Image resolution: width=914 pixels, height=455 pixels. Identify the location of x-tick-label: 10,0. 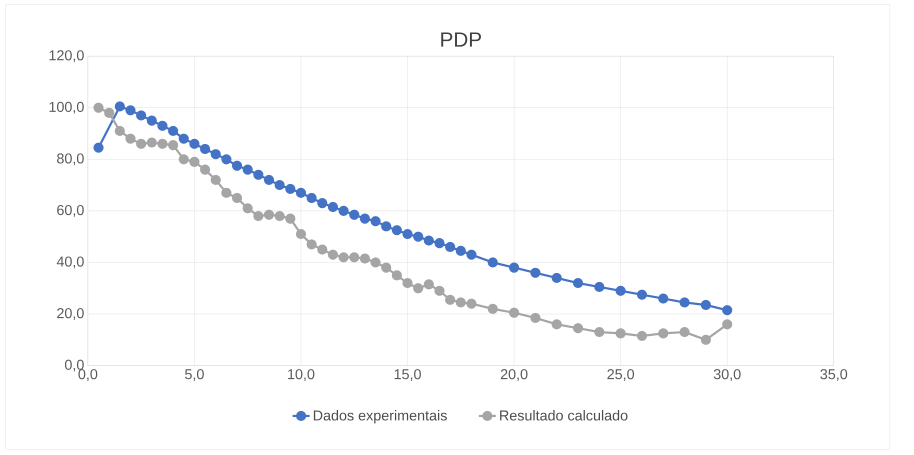
(301, 375).